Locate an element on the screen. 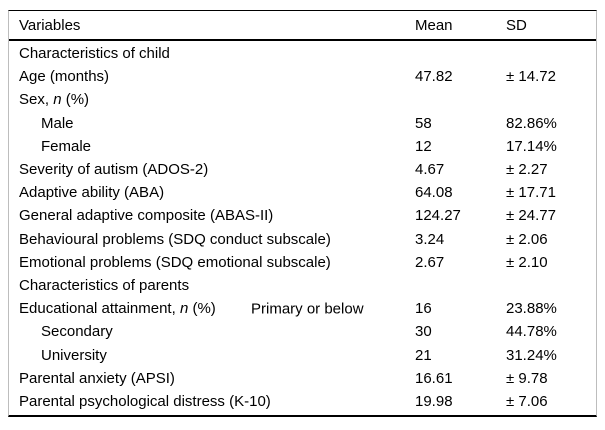 Image resolution: width=605 pixels, height=430 pixels. mean-value: 4.67 is located at coordinates (430, 170).